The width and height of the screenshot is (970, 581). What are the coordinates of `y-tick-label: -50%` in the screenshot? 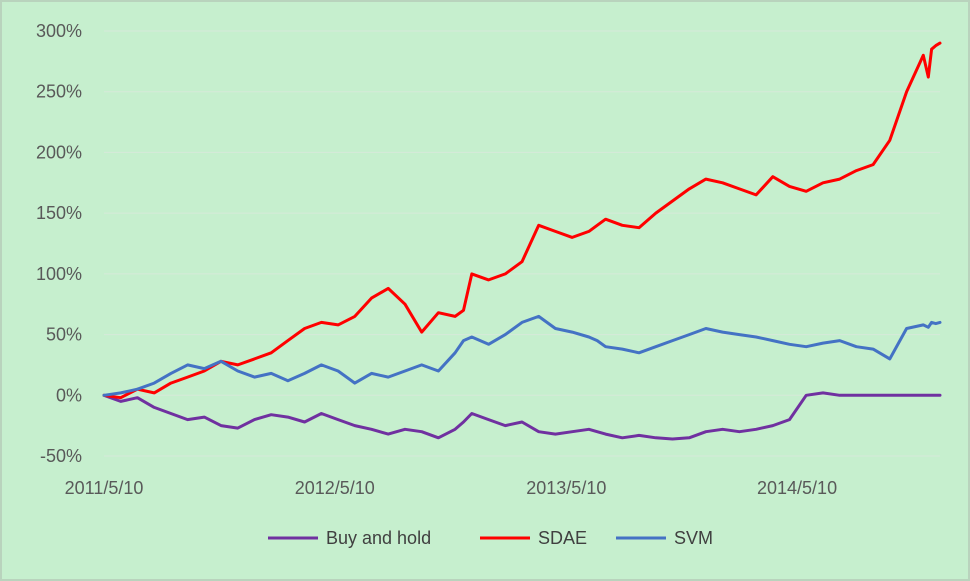 It's located at (61, 456).